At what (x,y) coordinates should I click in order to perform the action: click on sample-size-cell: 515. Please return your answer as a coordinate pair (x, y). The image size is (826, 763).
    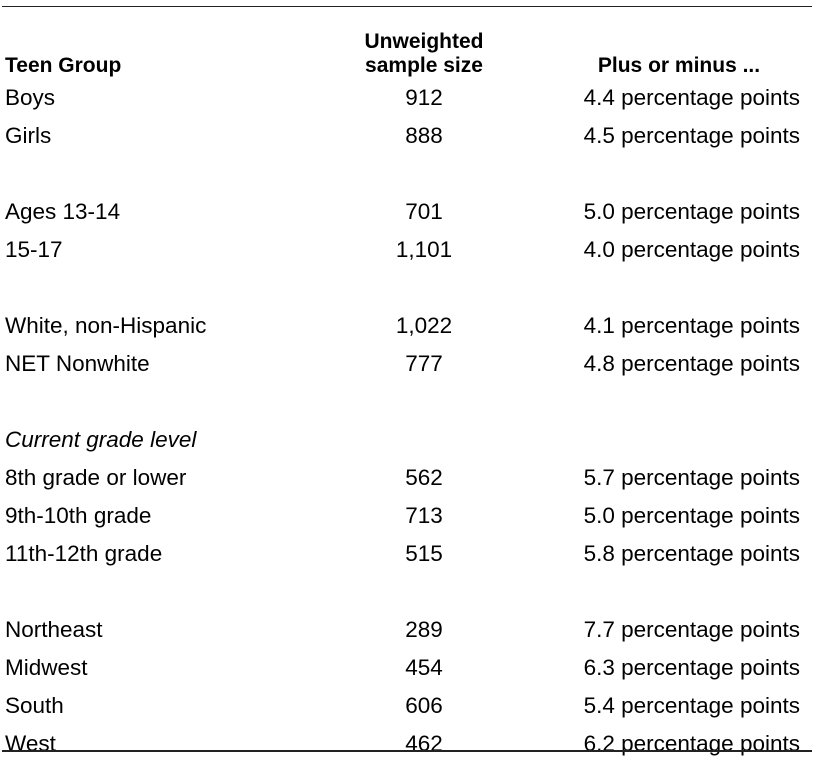
    Looking at the image, I should click on (424, 553).